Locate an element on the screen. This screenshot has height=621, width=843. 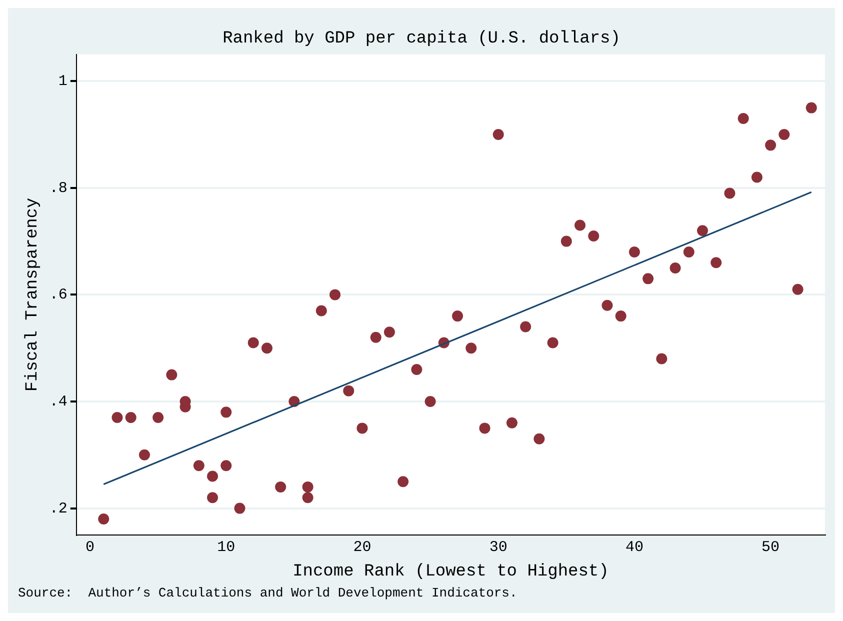
y-tick-label: .2 is located at coordinates (58, 509).